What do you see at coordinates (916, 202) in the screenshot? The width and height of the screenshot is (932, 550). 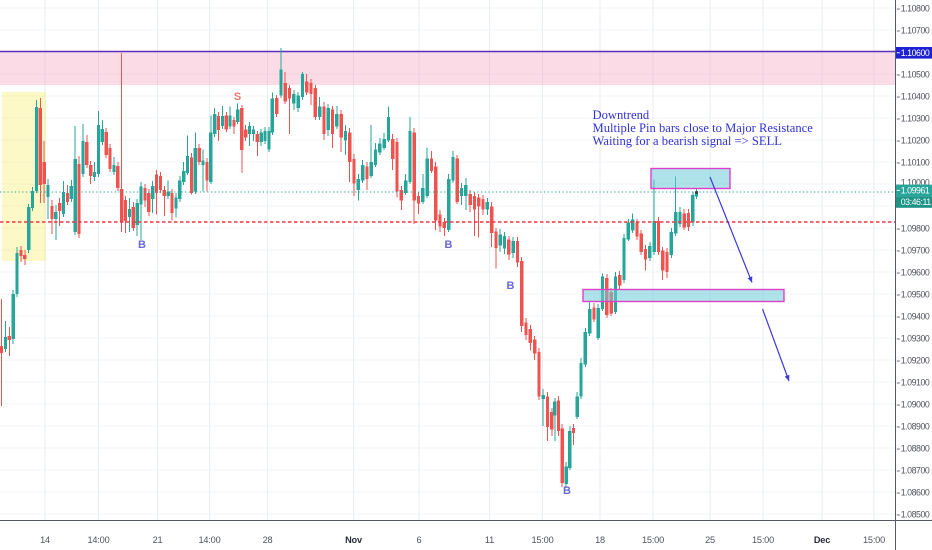 I see `svg-text: 03:46:11` at bounding box center [916, 202].